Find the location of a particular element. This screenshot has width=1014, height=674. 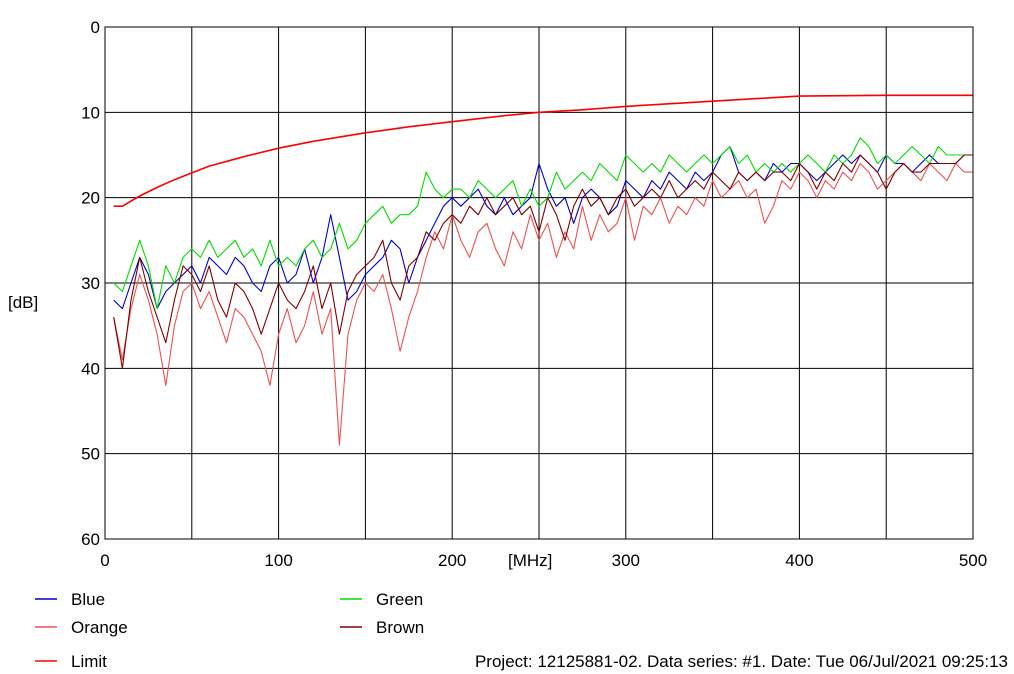

legend-label-green: Green is located at coordinates (399, 599).